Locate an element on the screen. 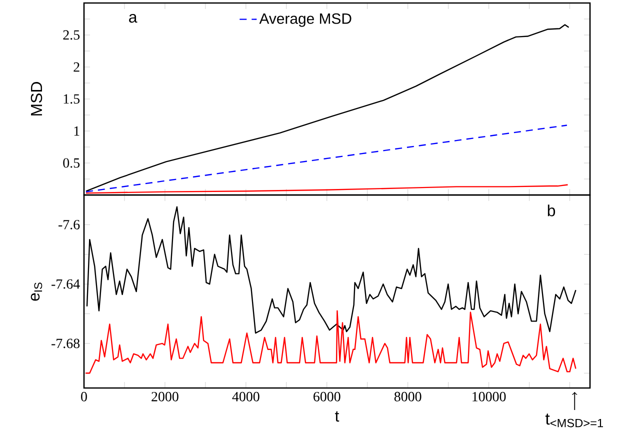 The width and height of the screenshot is (632, 435). legend-label: Average MSD is located at coordinates (305, 20).